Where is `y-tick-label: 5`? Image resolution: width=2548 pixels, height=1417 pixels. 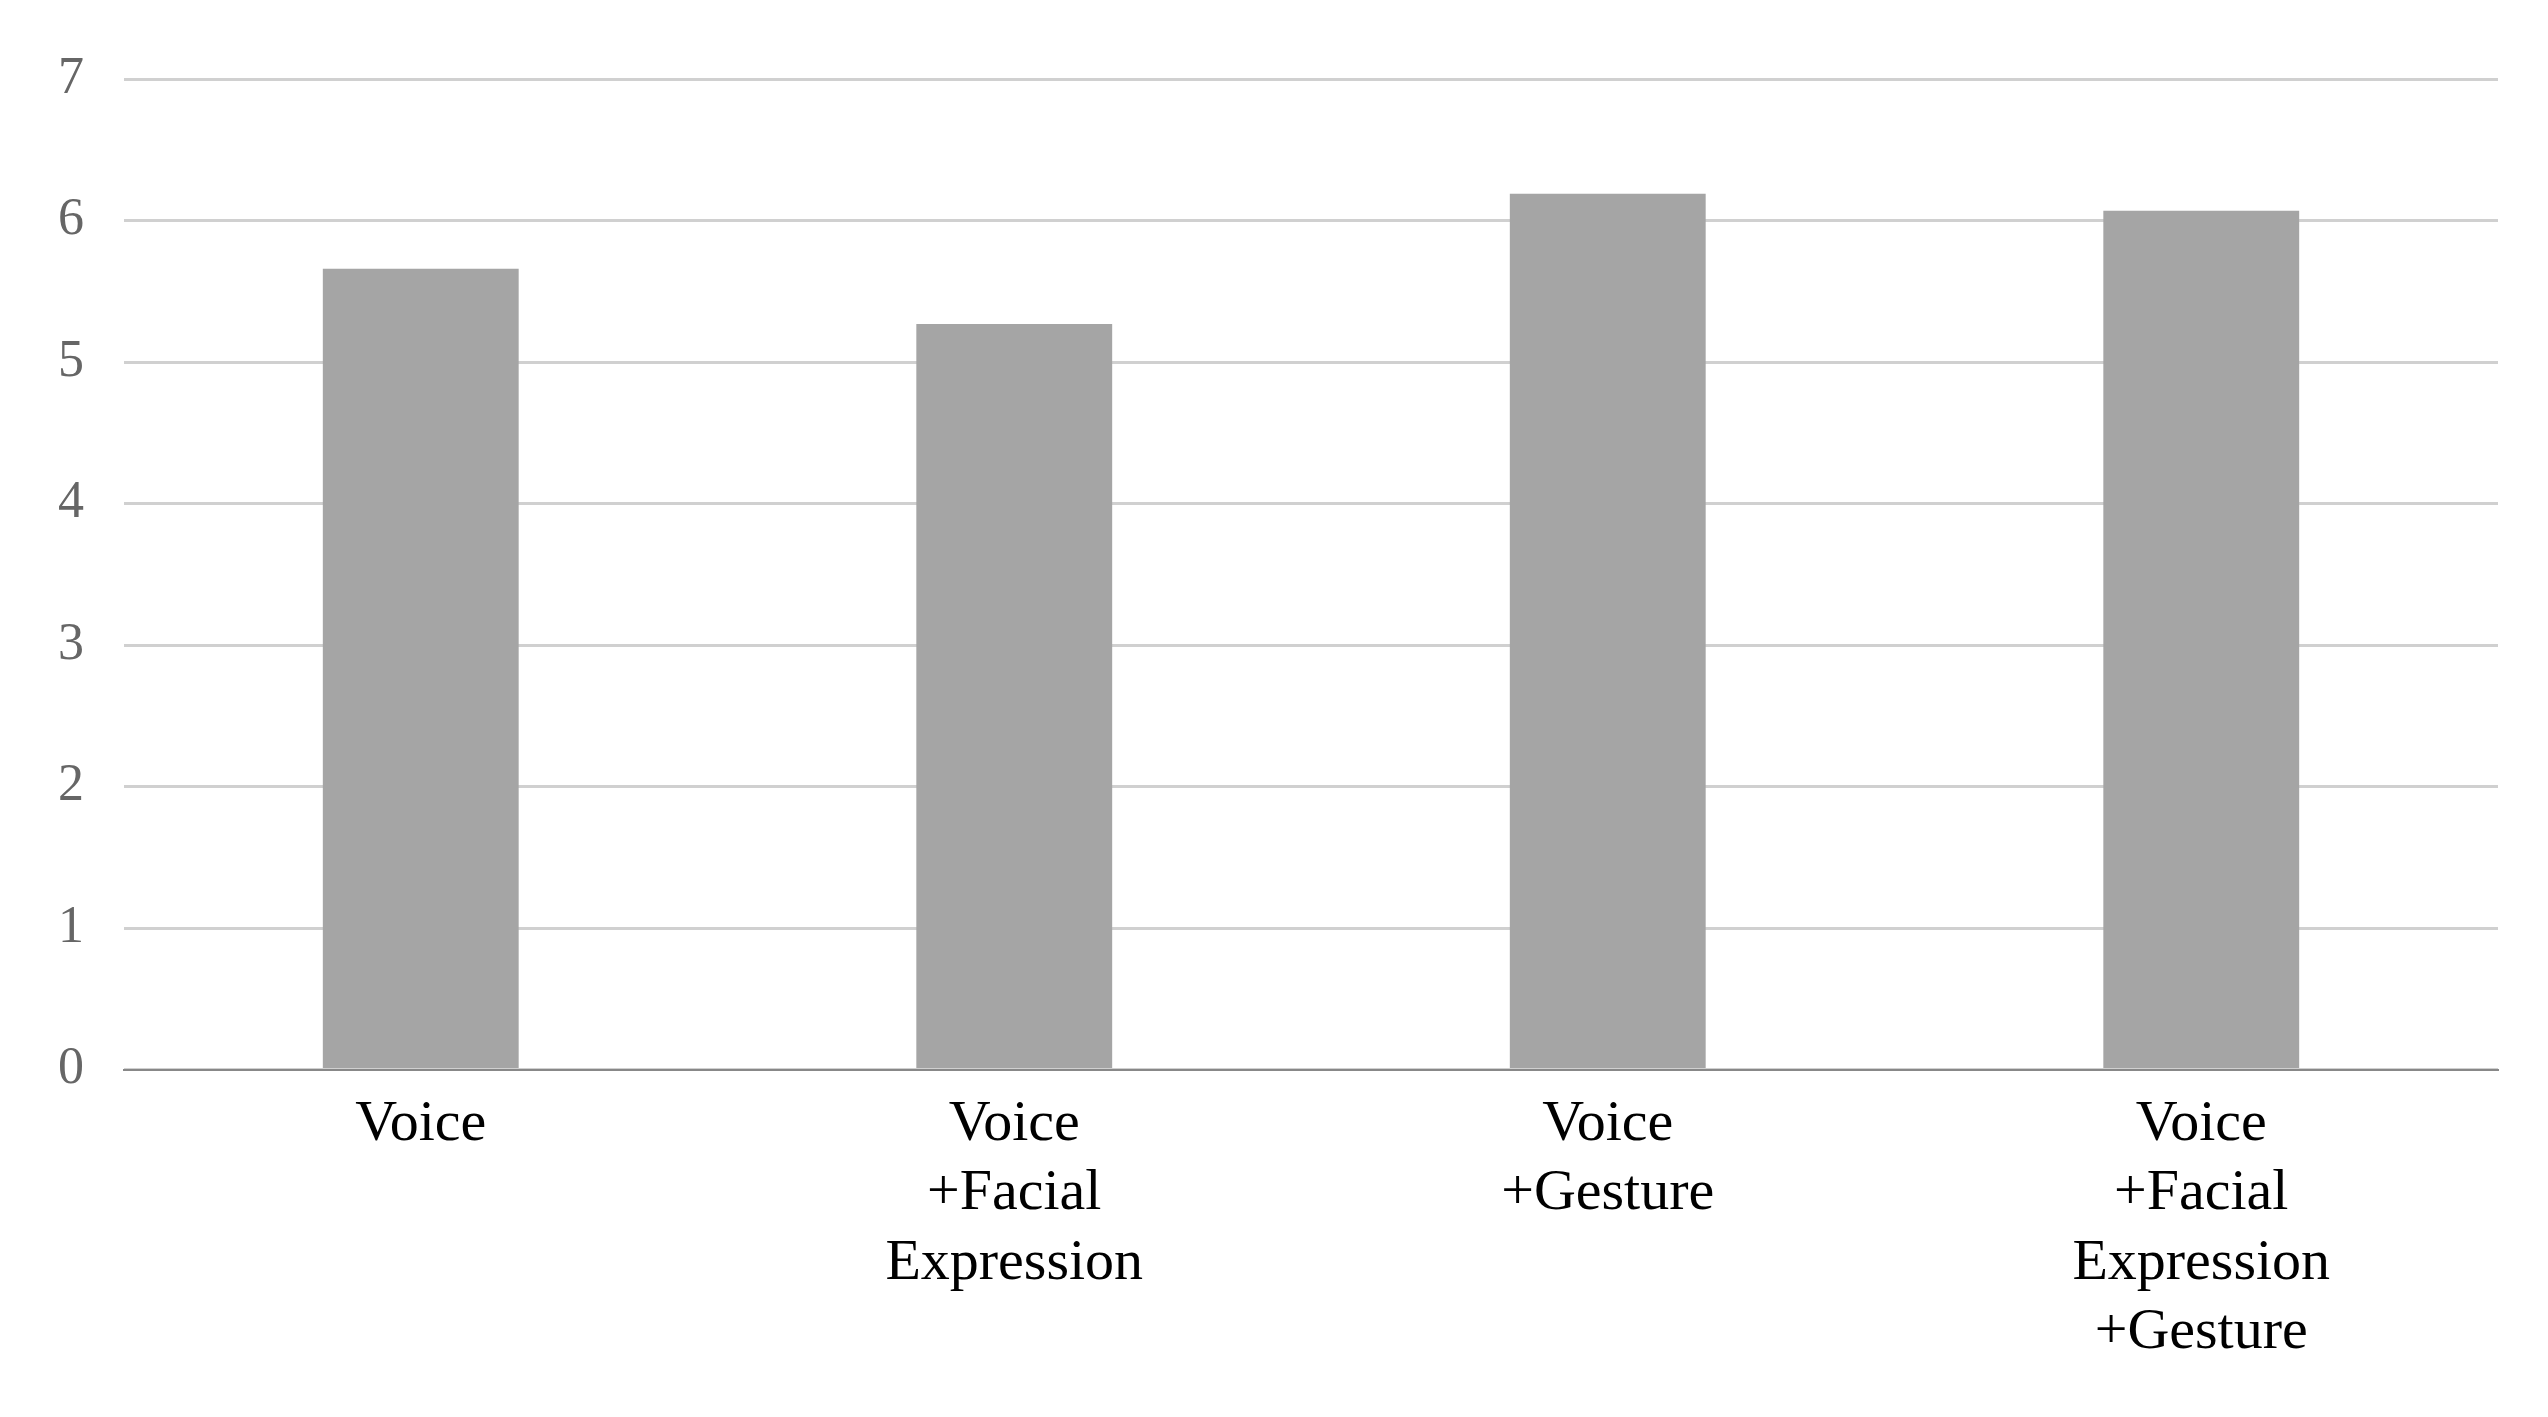 y-tick-label: 5 is located at coordinates (71, 358).